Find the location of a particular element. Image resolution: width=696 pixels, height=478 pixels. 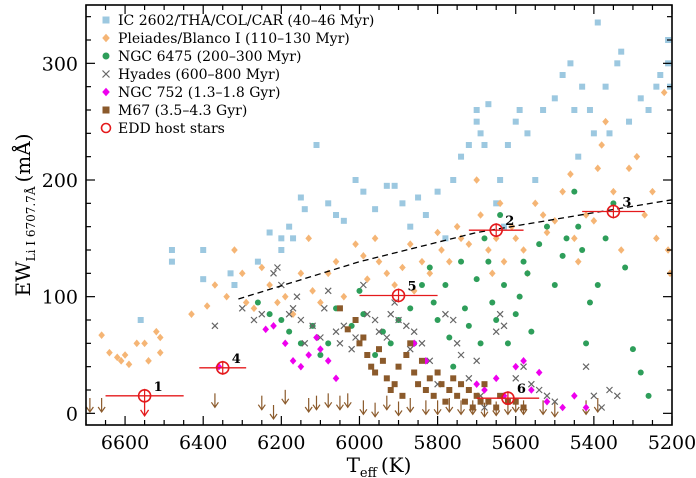

host-upper-limit-arrow is located at coordinates (145, 409).